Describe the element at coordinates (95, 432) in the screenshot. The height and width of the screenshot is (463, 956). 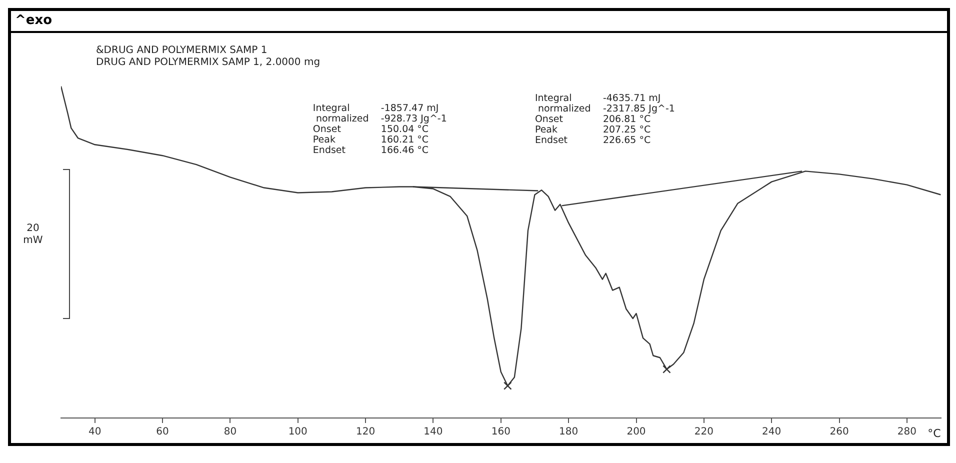
I see `x-tick-label: 40` at that location.